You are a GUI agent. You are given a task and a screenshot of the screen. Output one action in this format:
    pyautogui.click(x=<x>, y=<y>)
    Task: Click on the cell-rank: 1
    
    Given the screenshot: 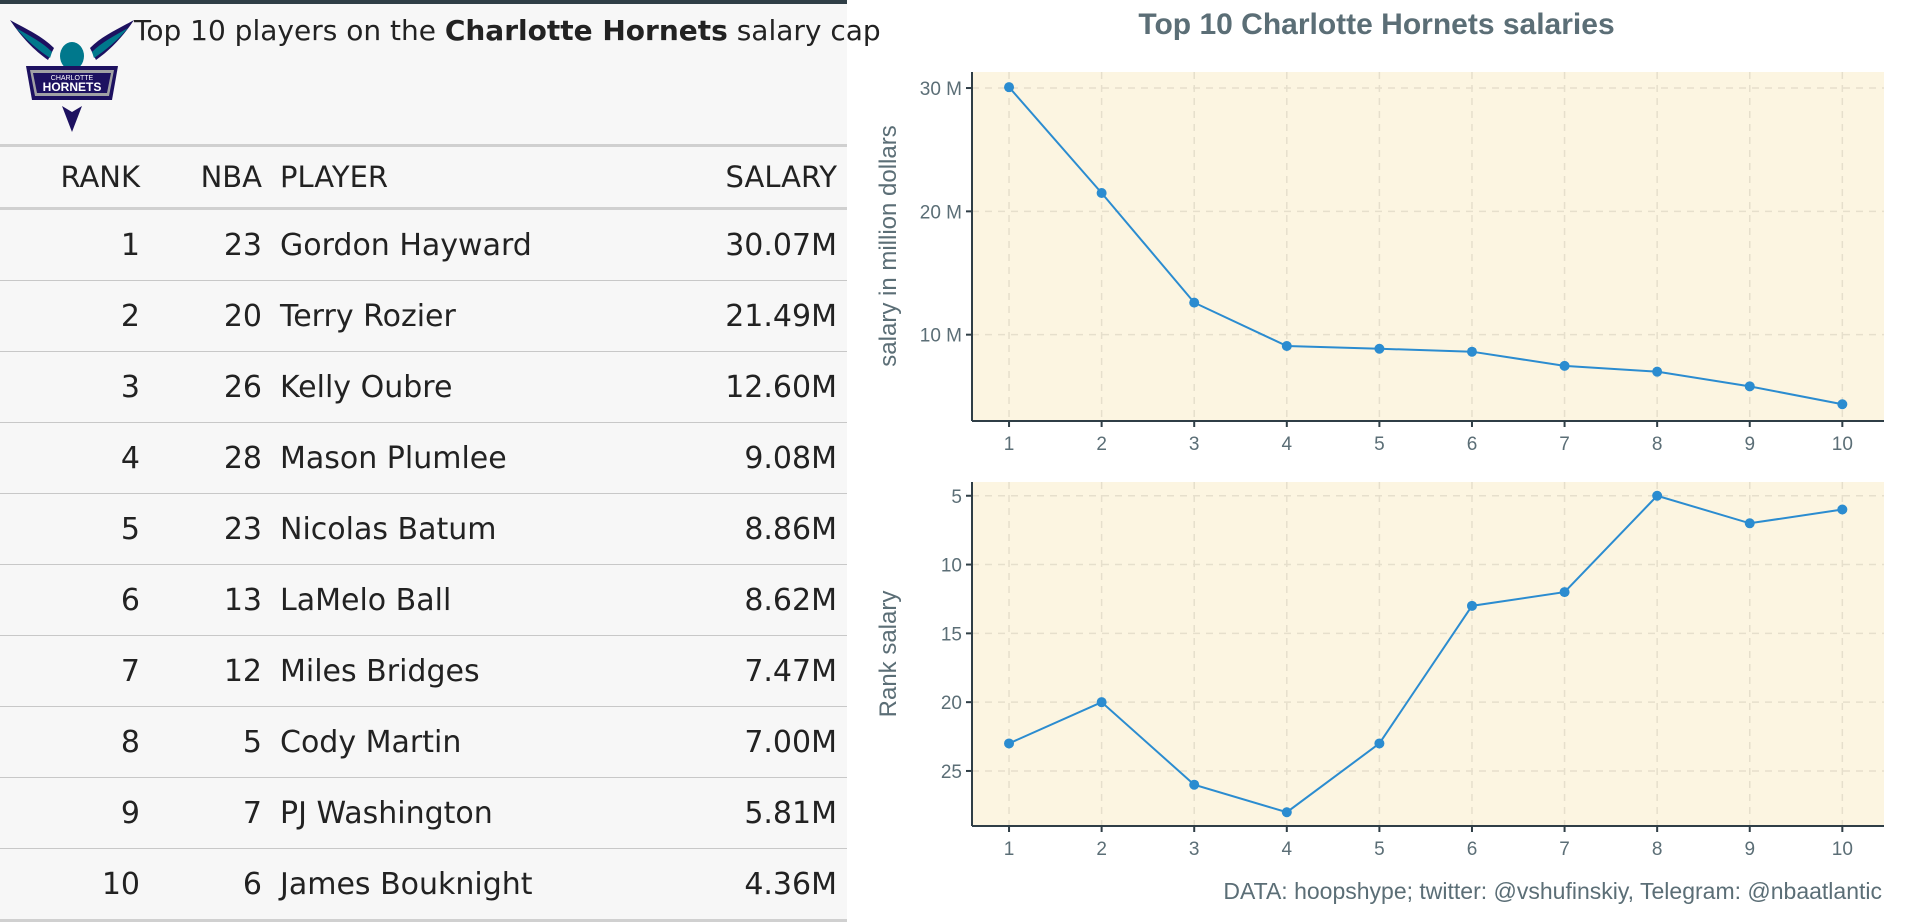 What is the action you would take?
    pyautogui.click(x=70, y=244)
    